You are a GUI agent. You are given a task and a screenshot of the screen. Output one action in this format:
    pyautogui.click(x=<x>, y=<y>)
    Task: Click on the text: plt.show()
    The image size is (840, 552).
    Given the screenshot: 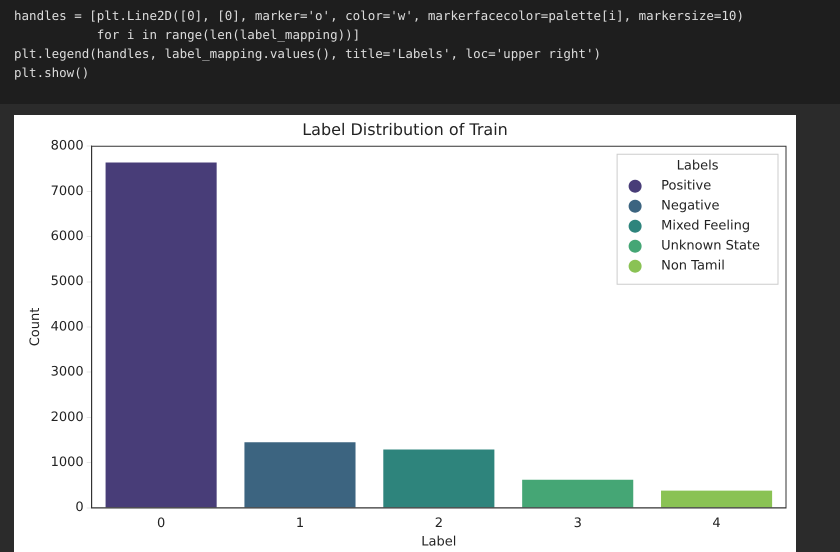 What is the action you would take?
    pyautogui.click(x=52, y=73)
    